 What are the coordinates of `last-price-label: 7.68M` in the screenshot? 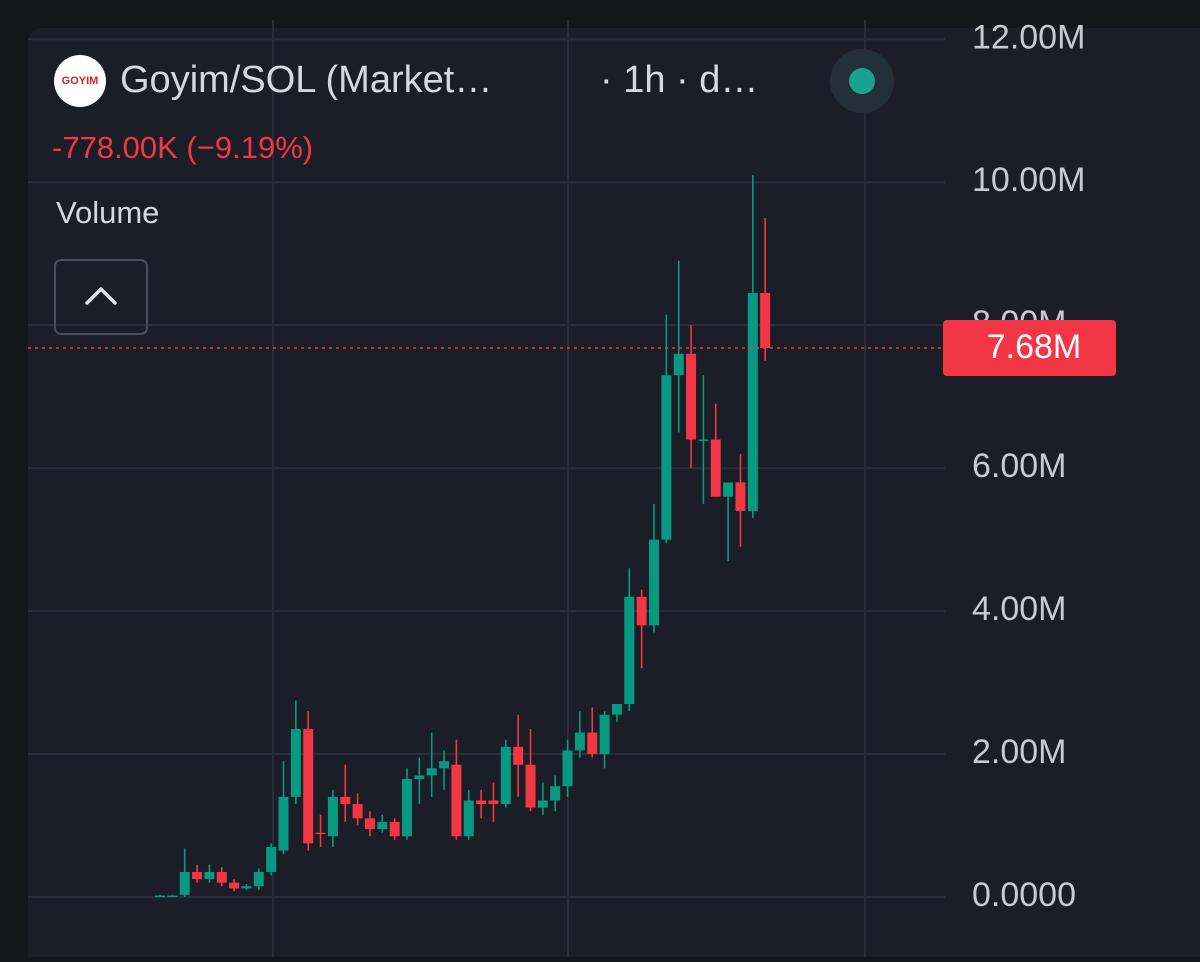 It's located at (1034, 347).